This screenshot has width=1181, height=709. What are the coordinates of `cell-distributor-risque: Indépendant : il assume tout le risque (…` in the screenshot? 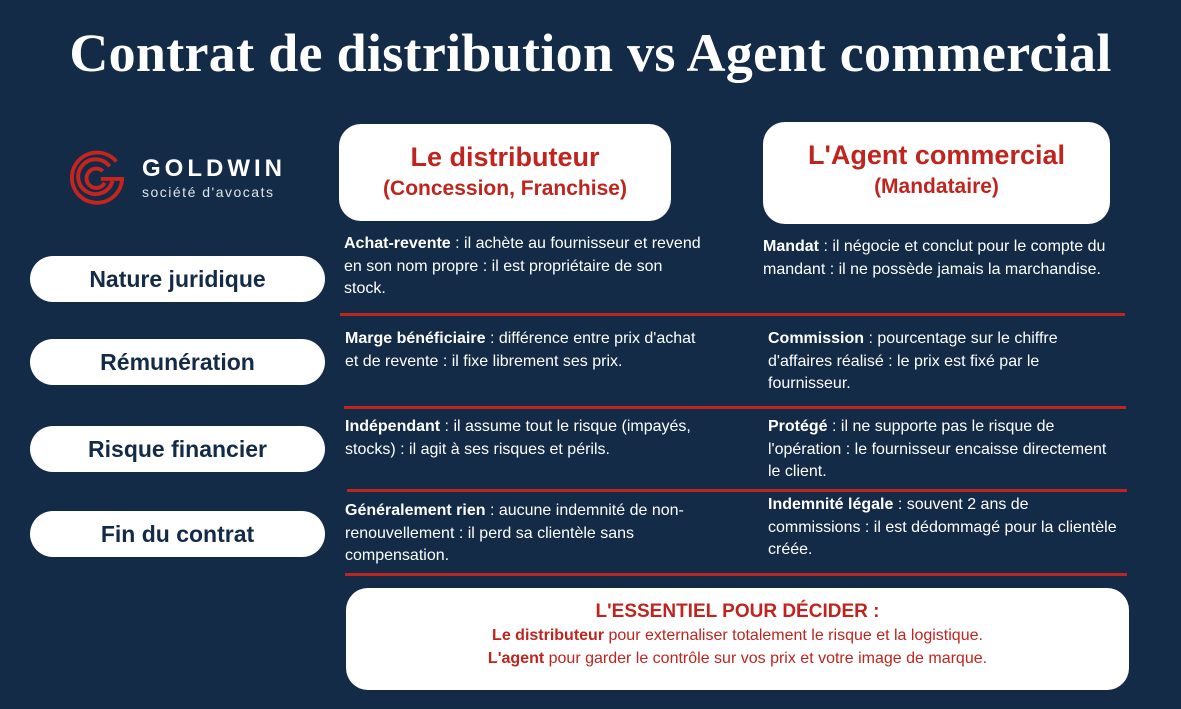 It's located at (525, 438).